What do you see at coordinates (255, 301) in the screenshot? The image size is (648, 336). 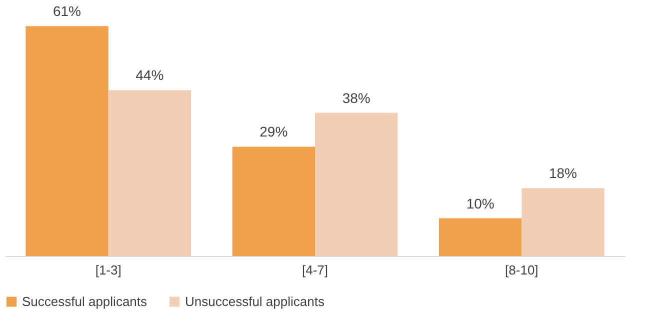 I see `legend-label: Unsuccessful applicants` at bounding box center [255, 301].